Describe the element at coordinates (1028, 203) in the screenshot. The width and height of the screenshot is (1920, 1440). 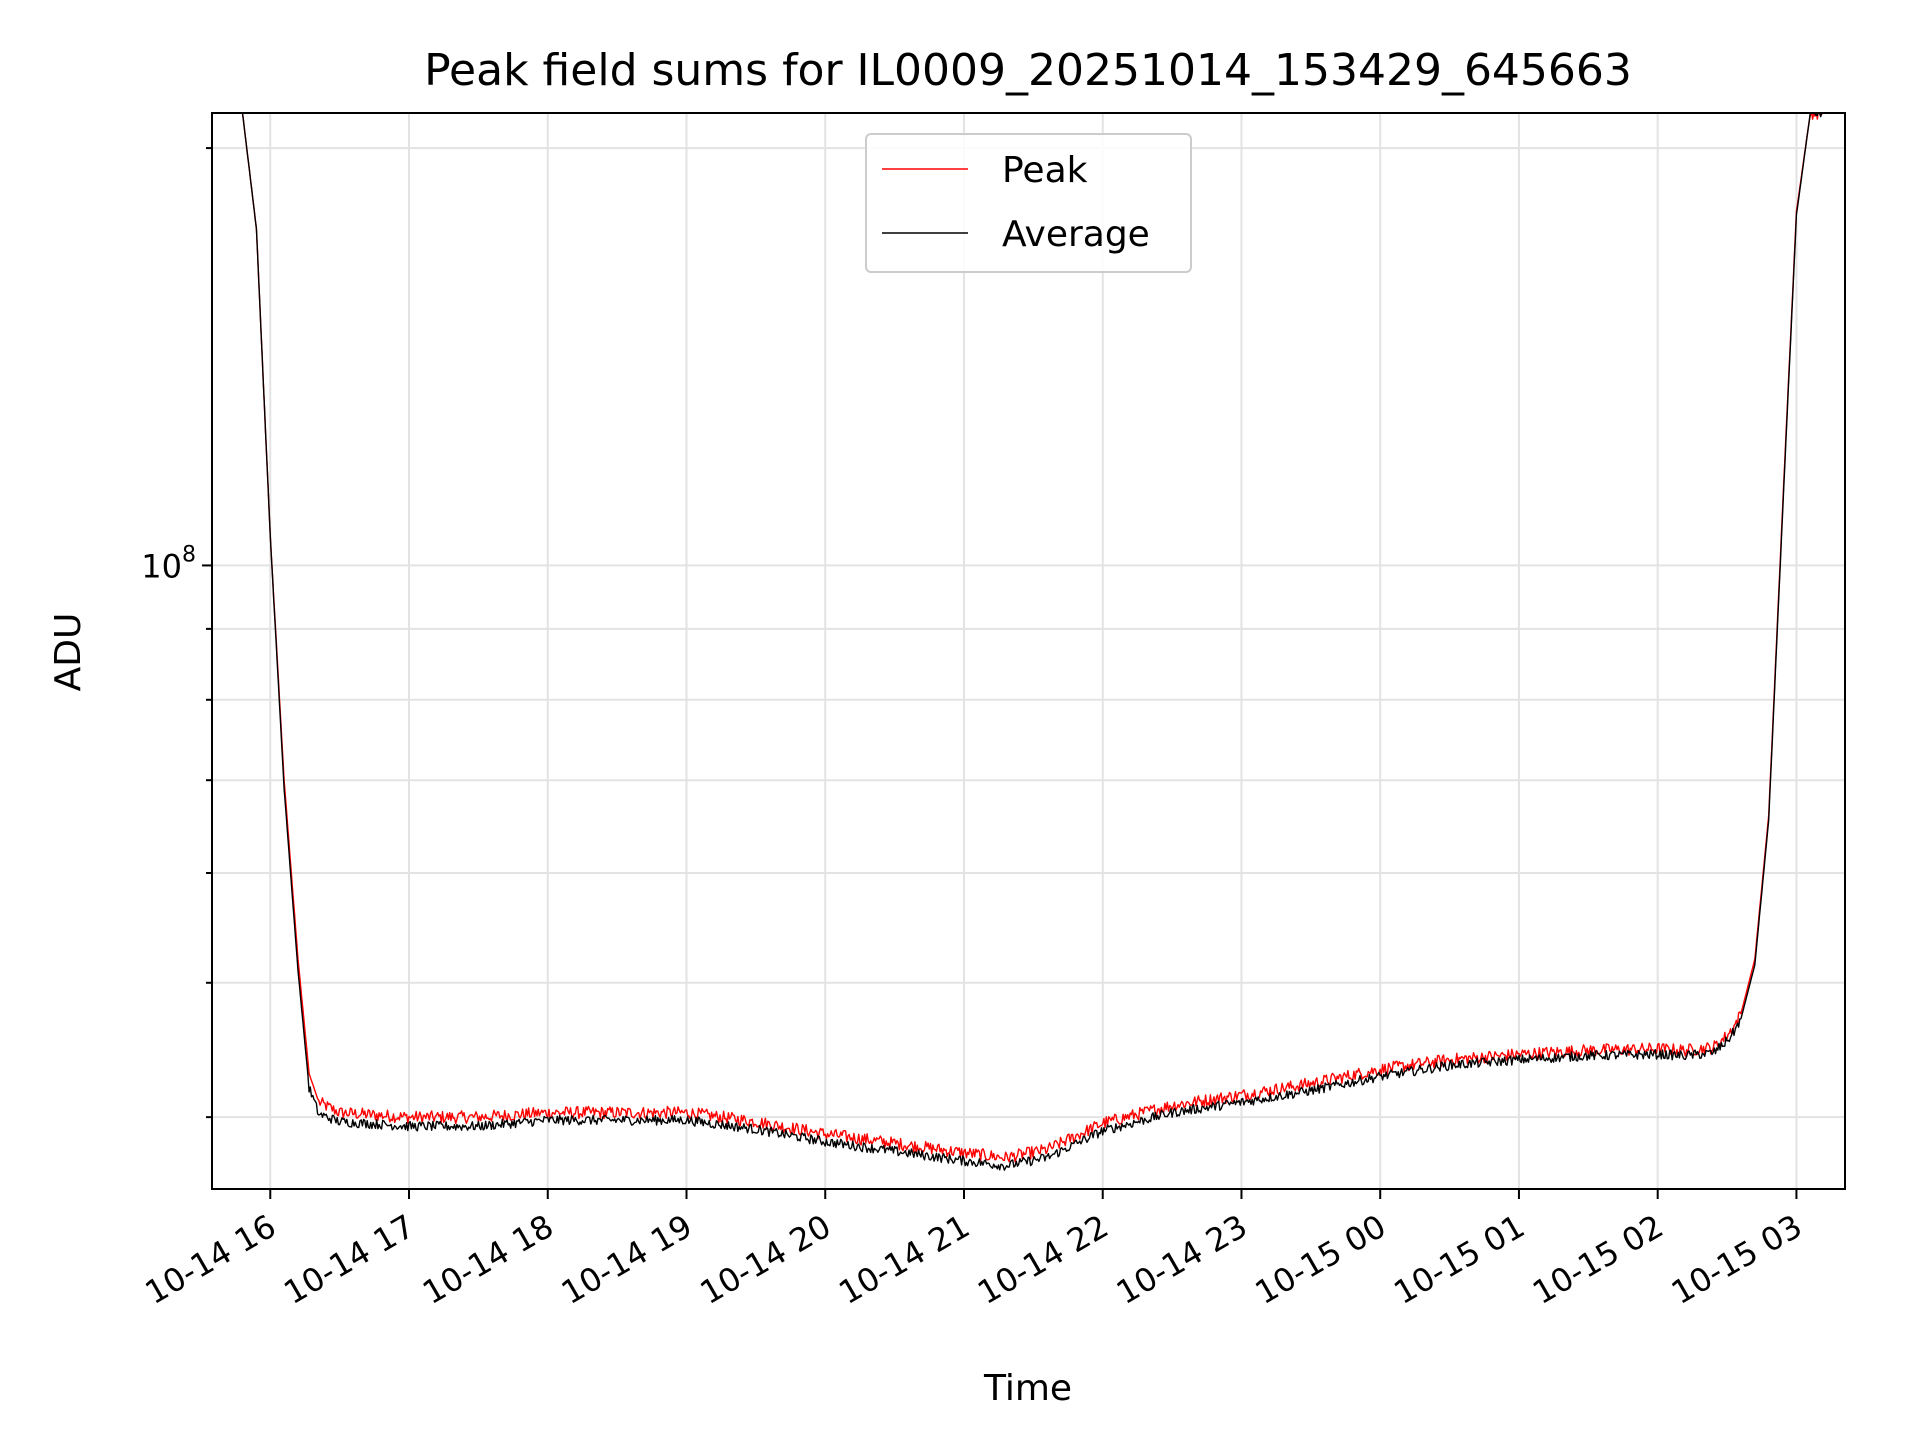
I see `legend: Peak Average` at that location.